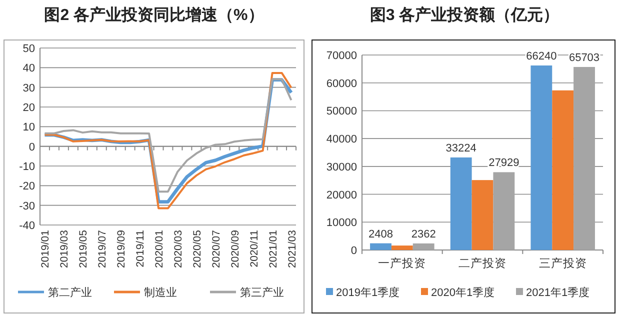 The height and width of the screenshot is (334, 623). Describe the element at coordinates (380, 234) in the screenshot. I see `data-label: 2408` at that location.